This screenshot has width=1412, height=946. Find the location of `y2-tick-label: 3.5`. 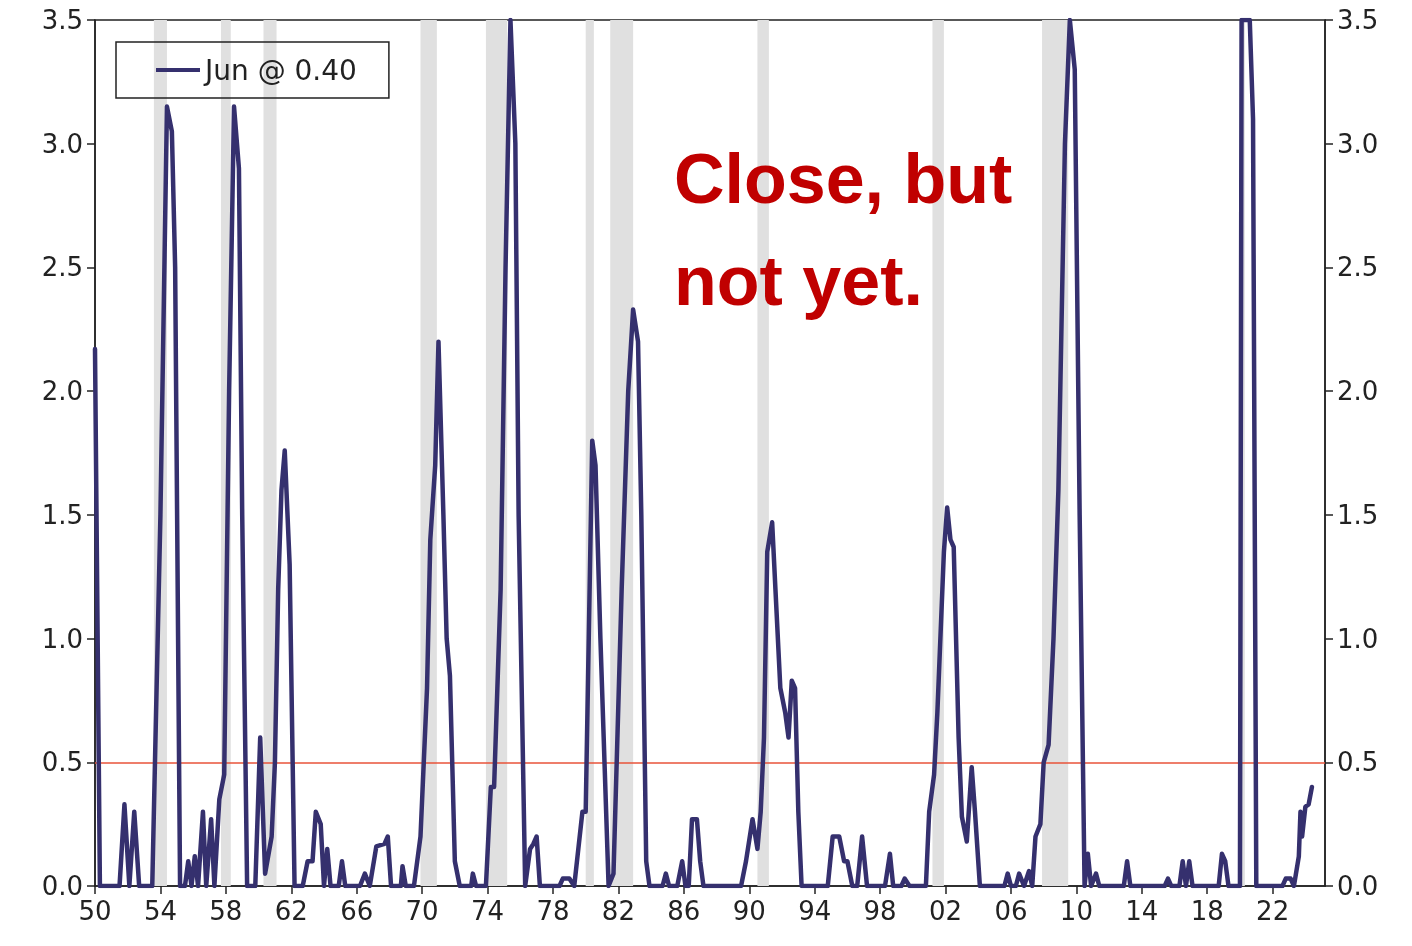

y2-tick-label: 3.5 is located at coordinates (1358, 20).